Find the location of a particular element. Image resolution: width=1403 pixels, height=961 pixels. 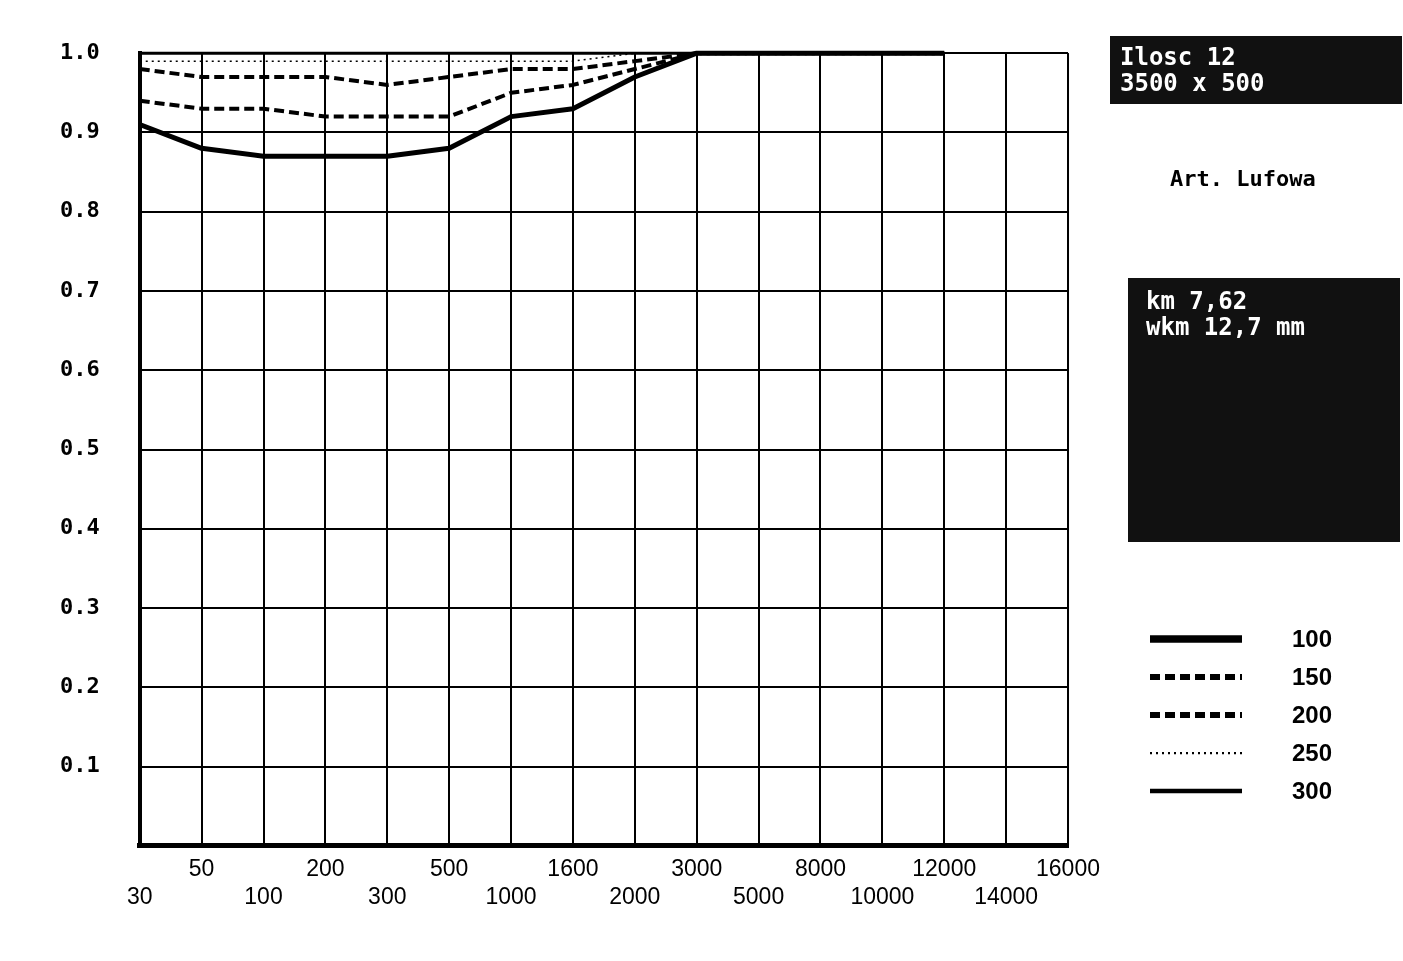

text: 3500 x 500 is located at coordinates (1192, 83).